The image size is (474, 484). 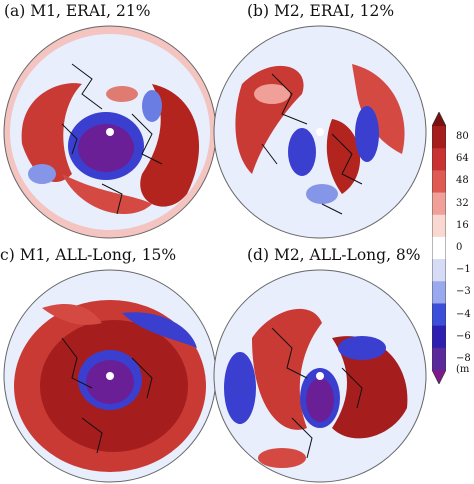 I want to click on colorbar-tick-label: 32, so click(x=462, y=203).